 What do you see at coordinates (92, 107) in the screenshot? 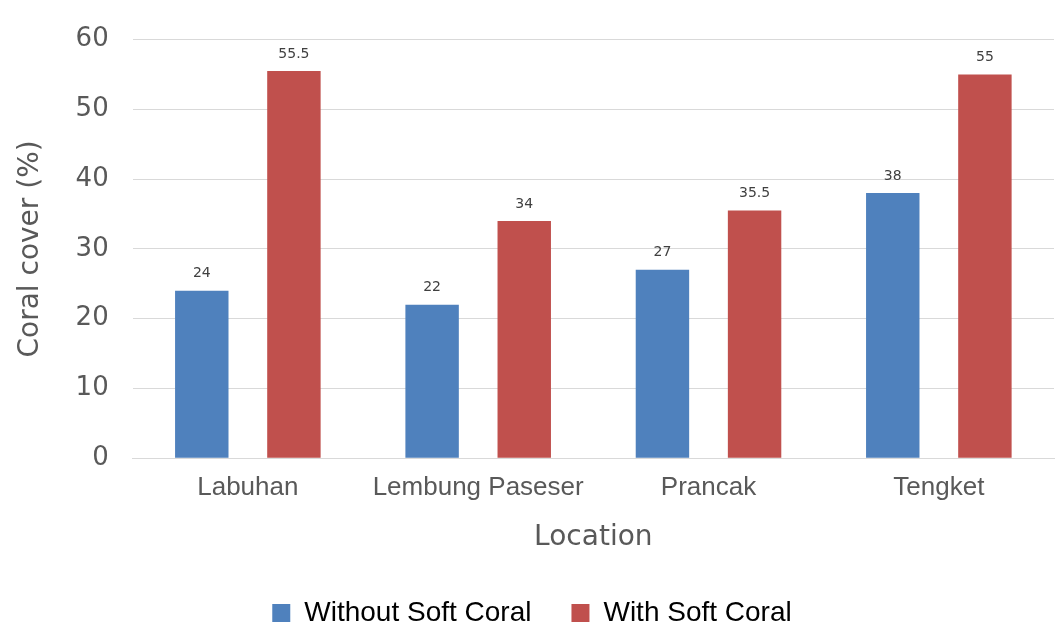
I see `y-tick-label: 50` at bounding box center [92, 107].